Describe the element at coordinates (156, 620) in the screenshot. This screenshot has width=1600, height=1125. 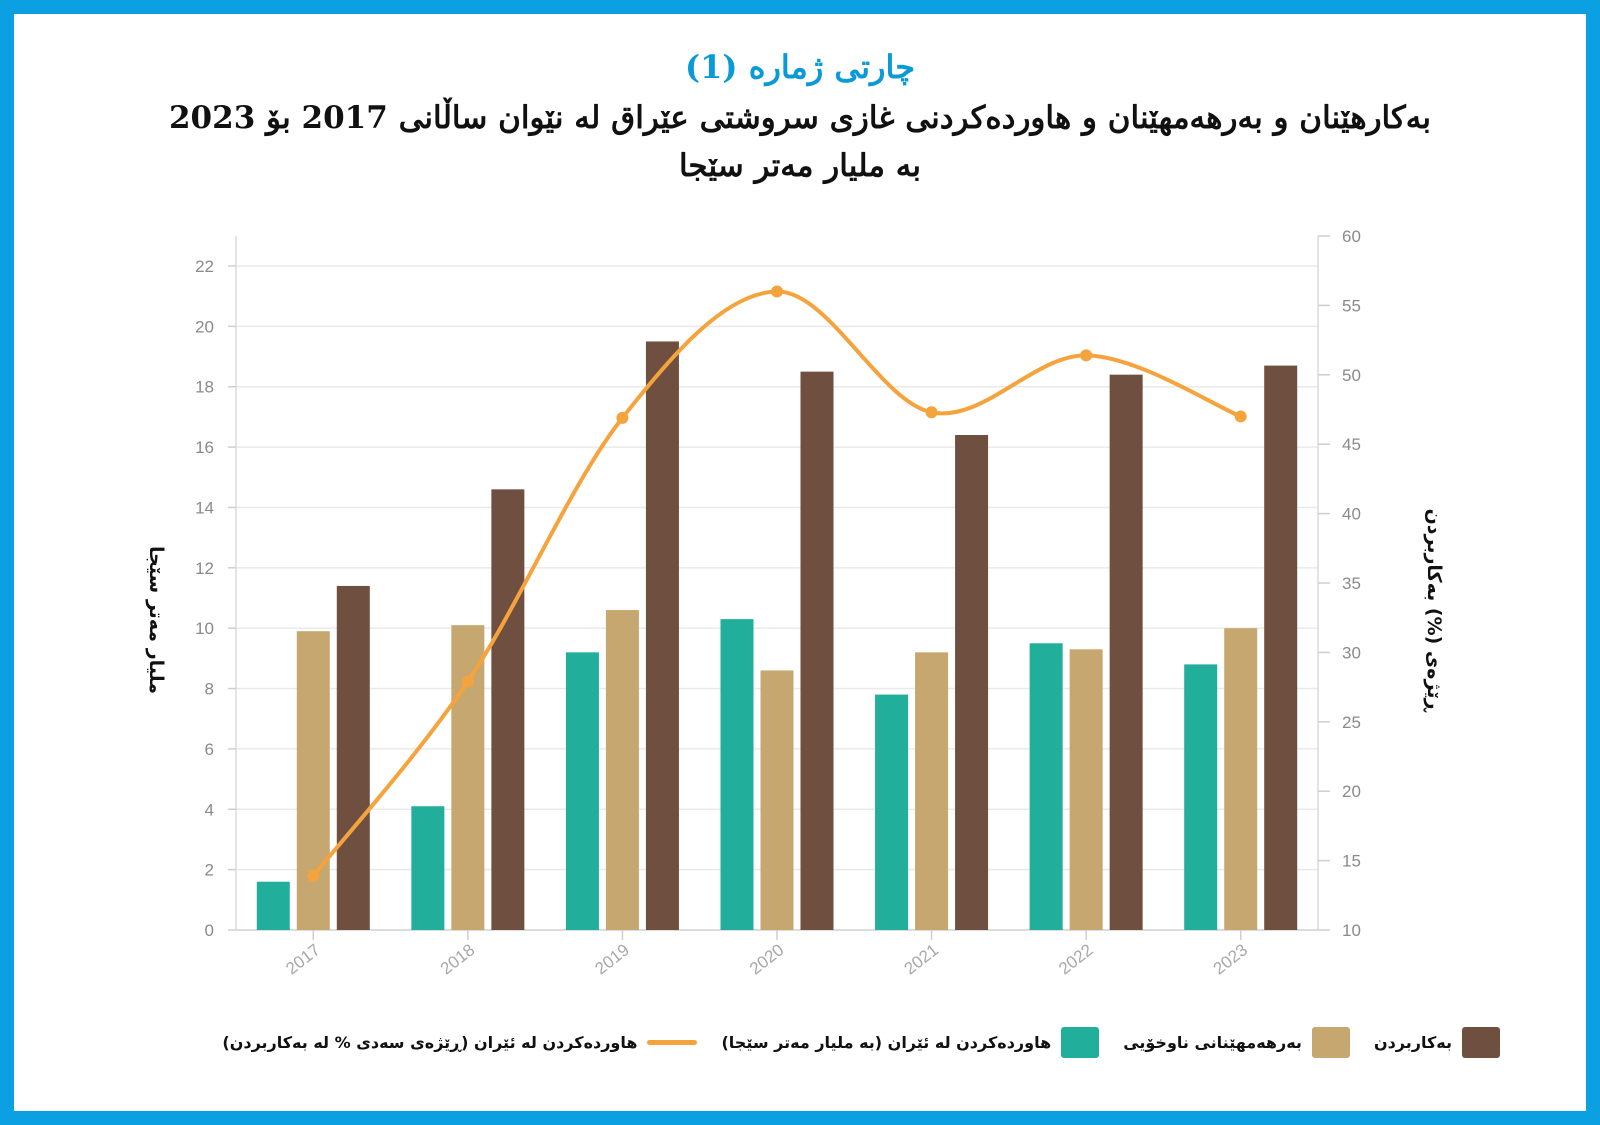
I see `y-axis-title: ملیار مەتر سێجا` at that location.